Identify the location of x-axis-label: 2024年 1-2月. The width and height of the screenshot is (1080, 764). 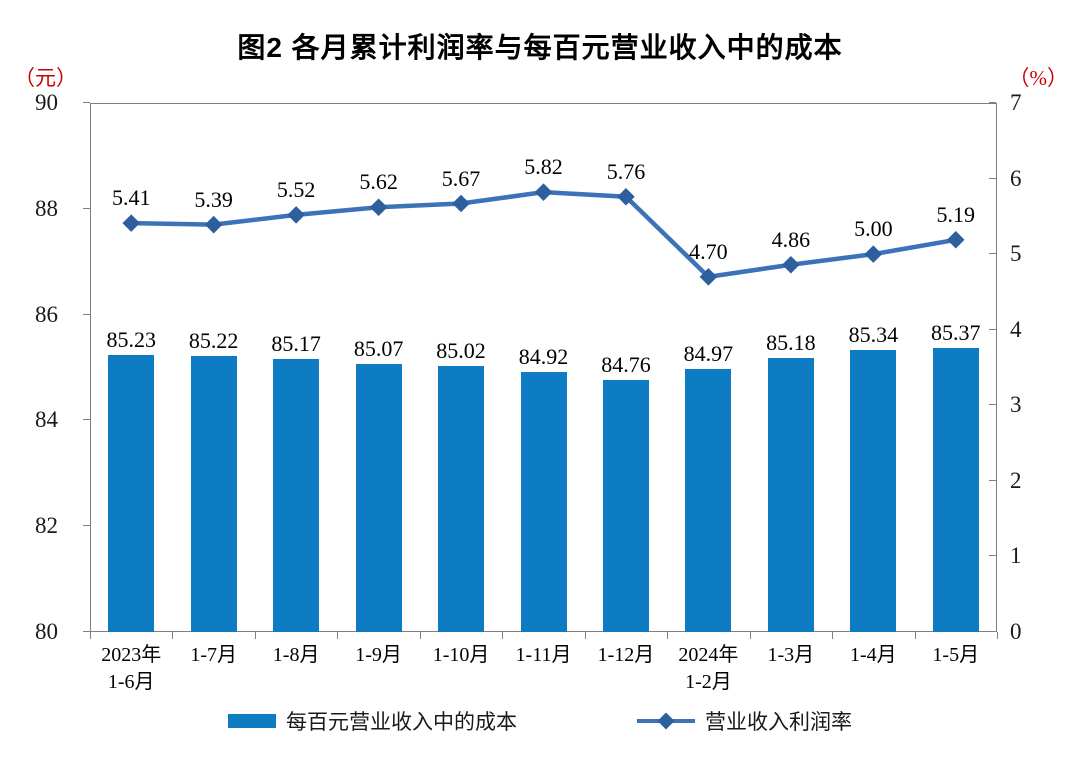
(708, 668).